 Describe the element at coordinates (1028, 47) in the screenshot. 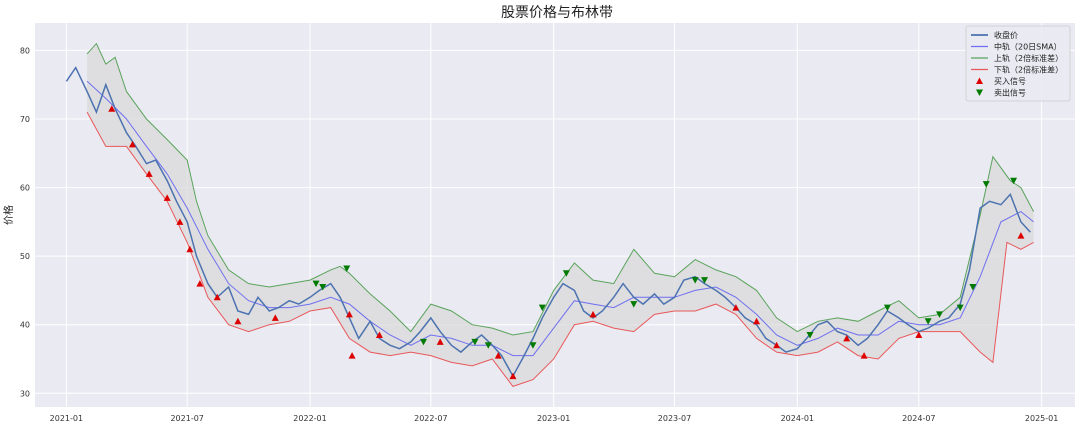

I see `legend-label: 中轨（20日SMA）` at that location.